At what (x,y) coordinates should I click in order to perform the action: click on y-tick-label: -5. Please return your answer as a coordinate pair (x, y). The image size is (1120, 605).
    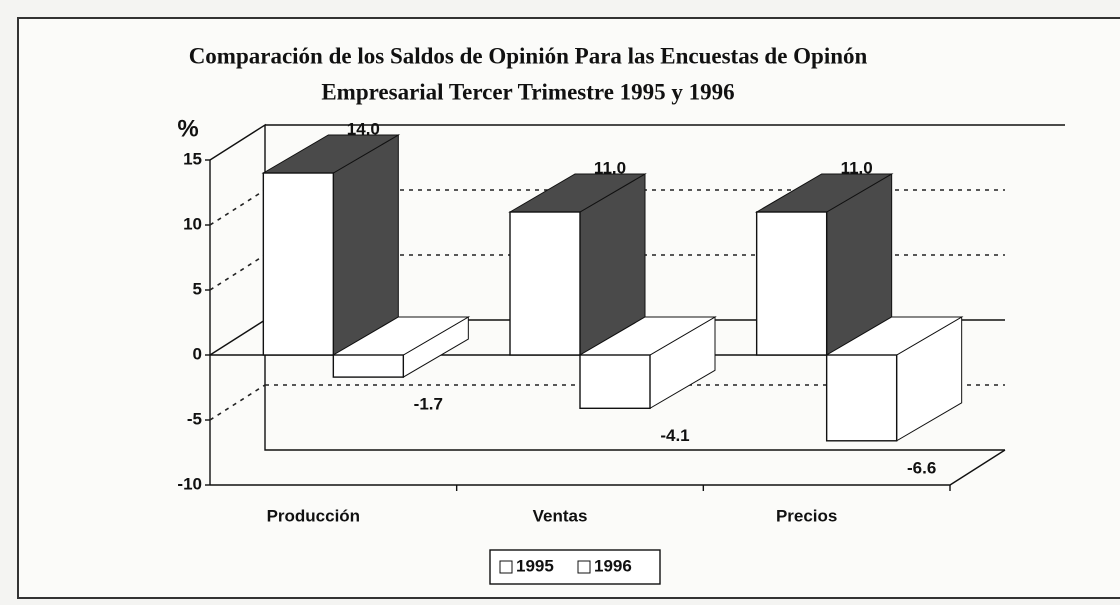
    Looking at the image, I should click on (194, 418).